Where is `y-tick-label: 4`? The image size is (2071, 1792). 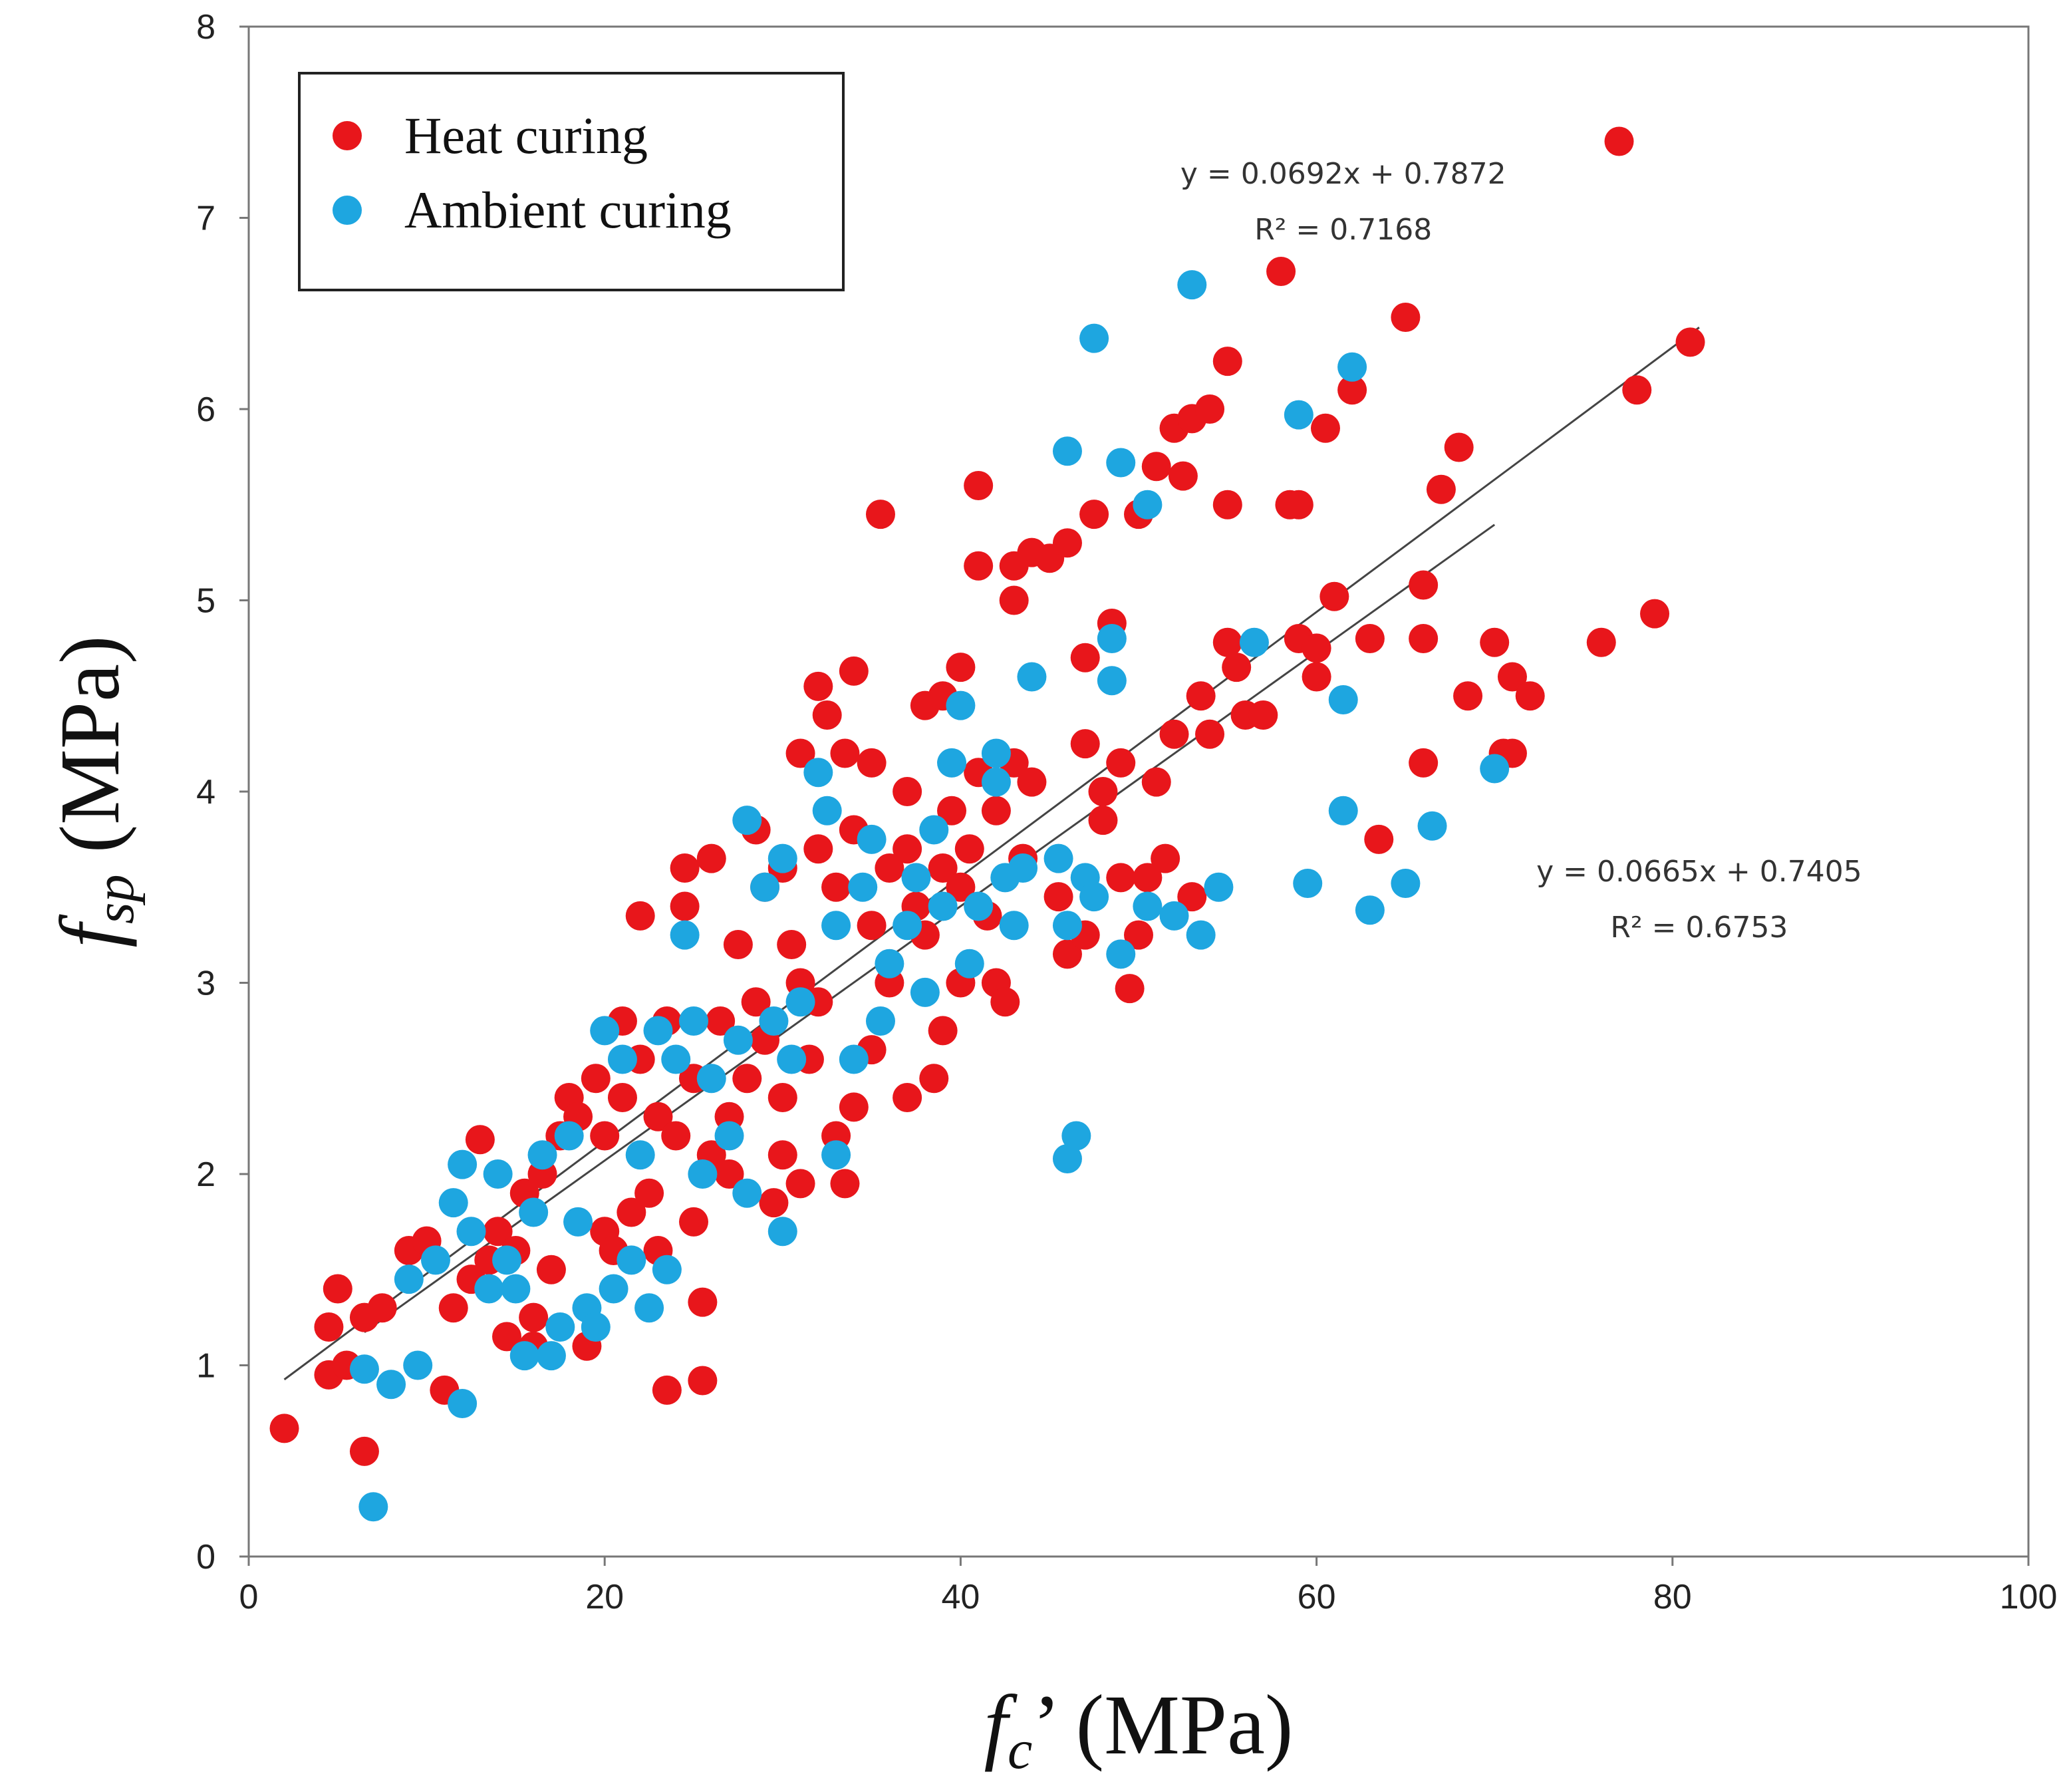 y-tick-label: 4 is located at coordinates (205, 792).